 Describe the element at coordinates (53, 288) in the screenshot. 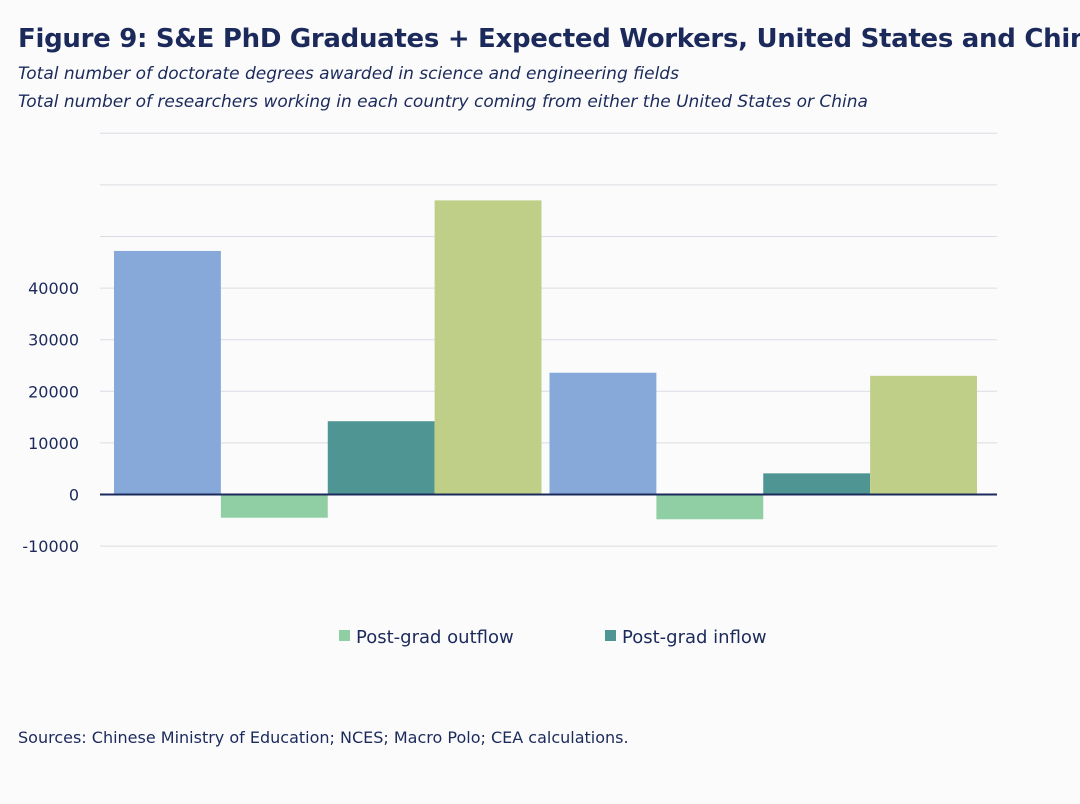

I see `y-tick-label: 40000` at that location.